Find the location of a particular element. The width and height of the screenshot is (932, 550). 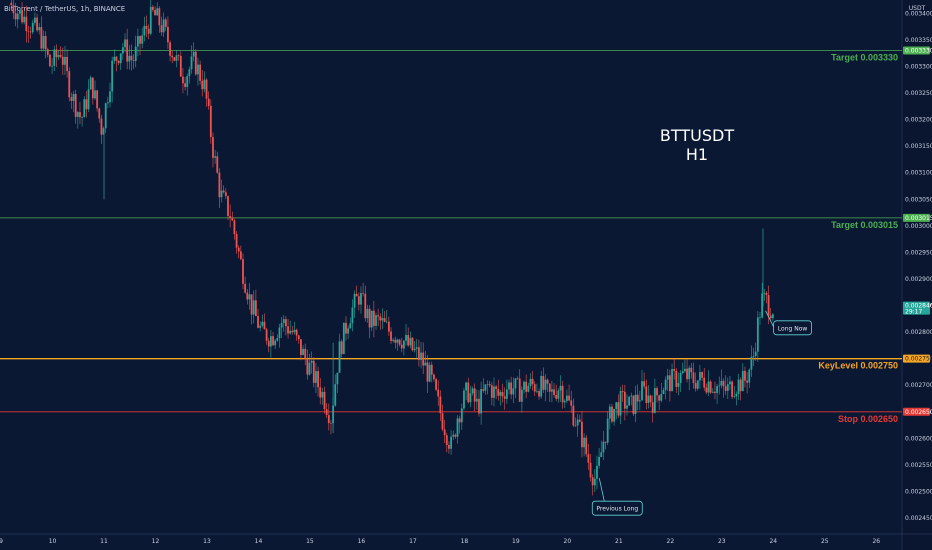

x-tick-label: 13 is located at coordinates (207, 541).